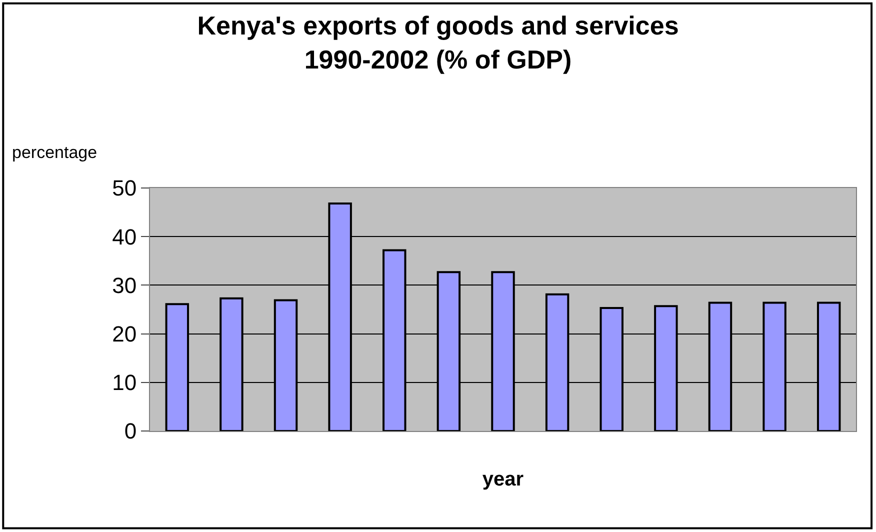 The width and height of the screenshot is (876, 532). What do you see at coordinates (124, 237) in the screenshot?
I see `y-tick-label: 40` at bounding box center [124, 237].